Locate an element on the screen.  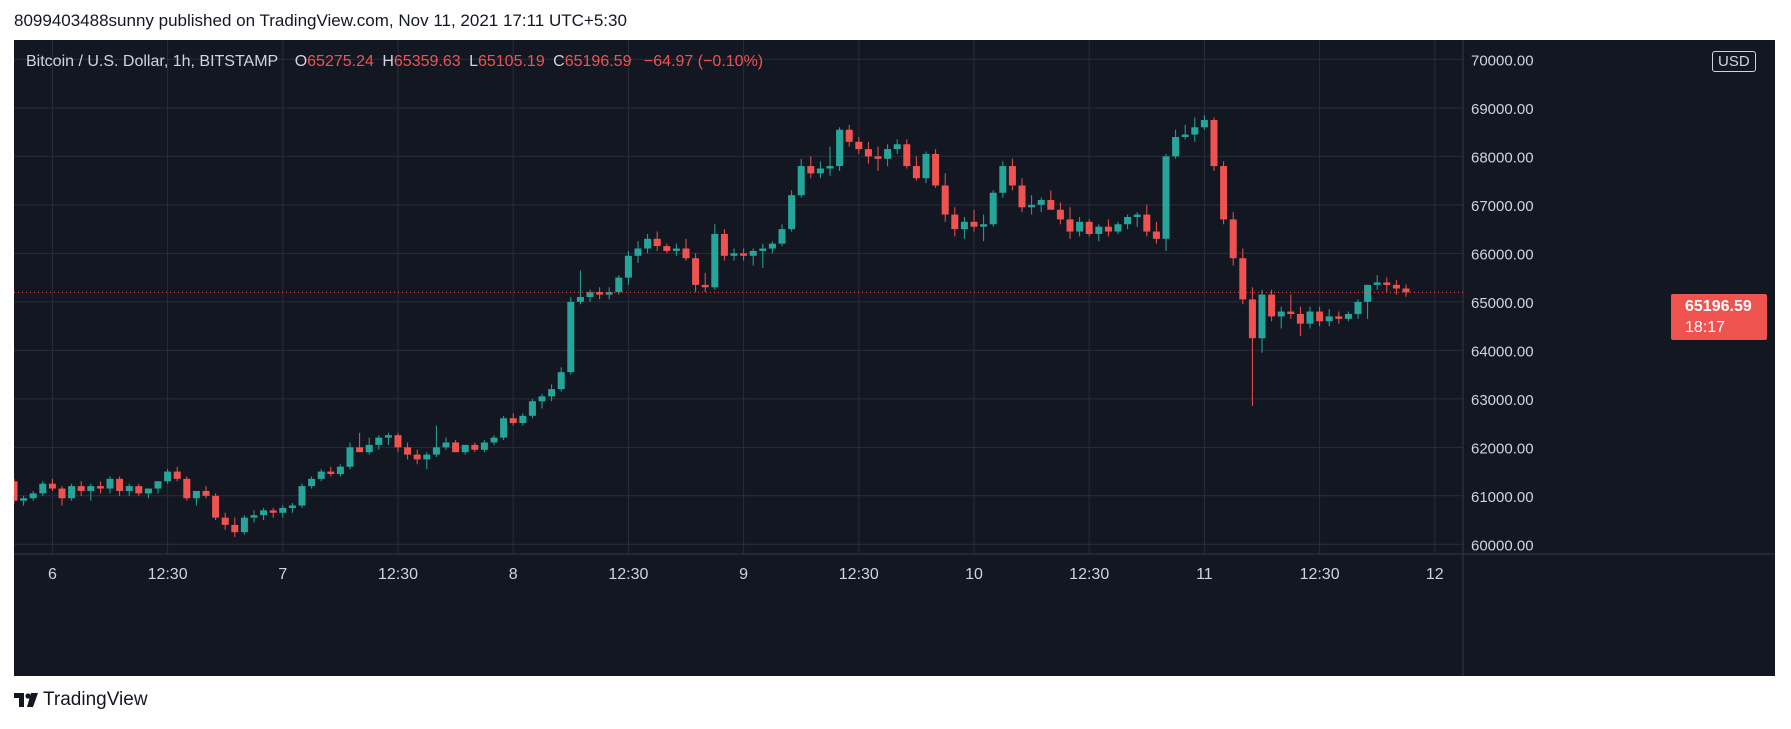
price-tick-label: 63000.00 is located at coordinates (1502, 400).